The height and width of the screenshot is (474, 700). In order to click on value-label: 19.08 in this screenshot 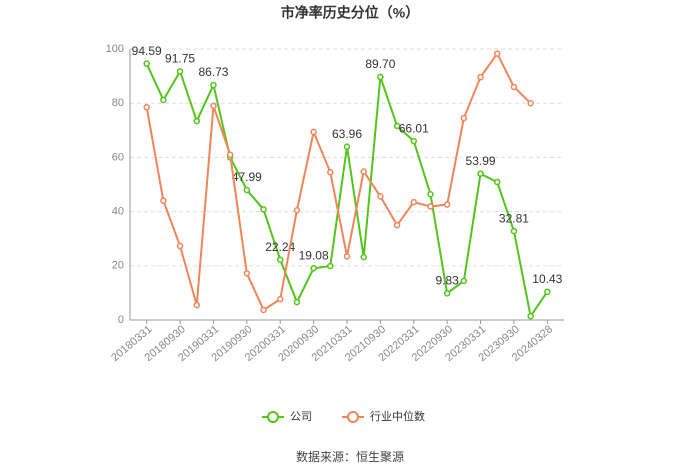, I will do `click(314, 255)`.